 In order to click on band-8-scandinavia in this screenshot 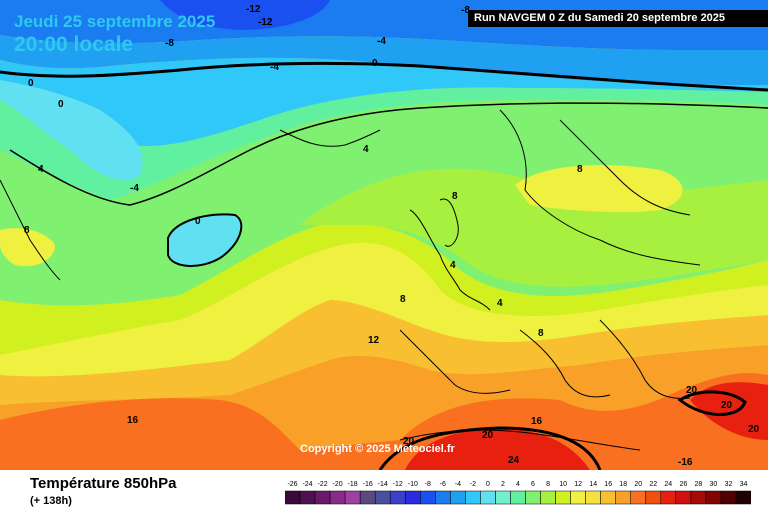, I will do `click(599, 189)`.